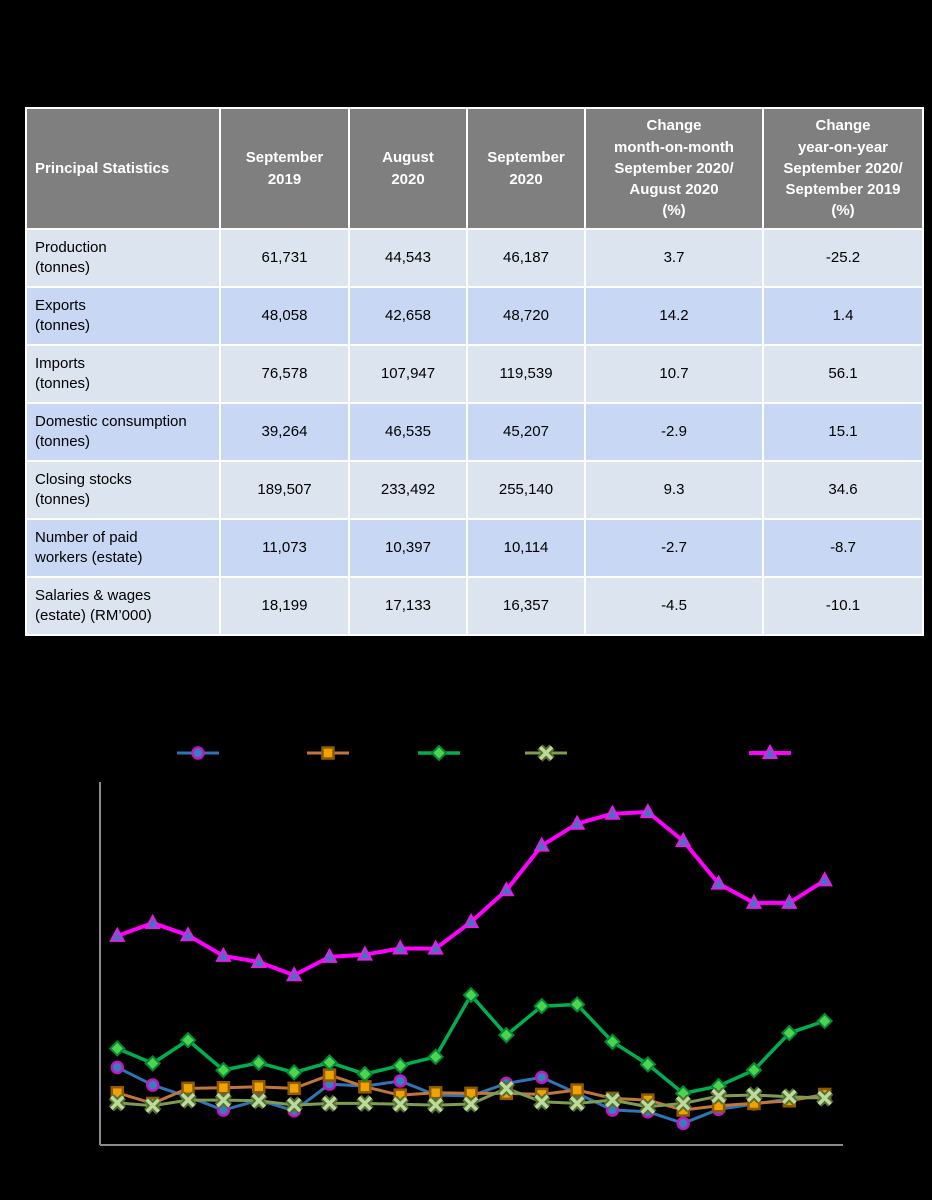 This screenshot has height=1200, width=932. What do you see at coordinates (284, 374) in the screenshot?
I see `row-value: 76,578` at bounding box center [284, 374].